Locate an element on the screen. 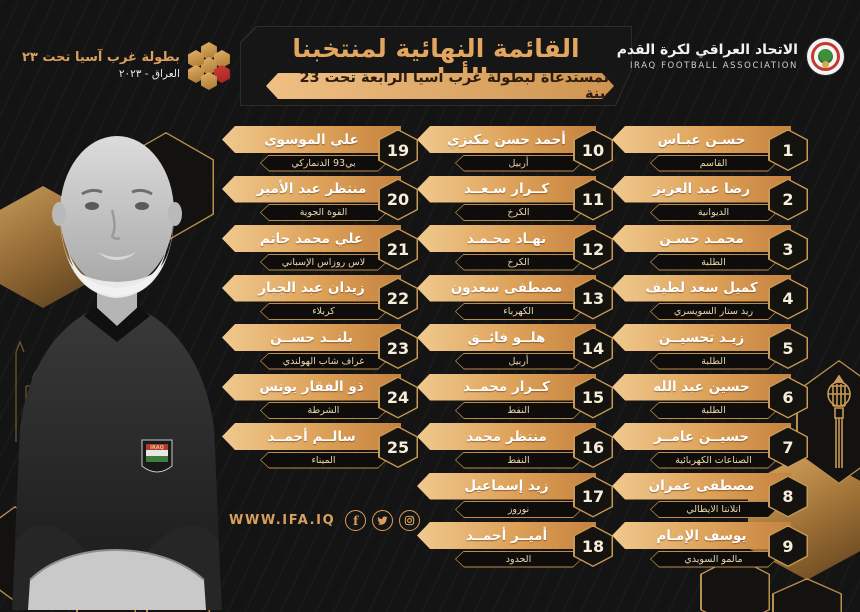 The width and height of the screenshot is (860, 612). player-club: الصناعات الكهربائية is located at coordinates (713, 460).